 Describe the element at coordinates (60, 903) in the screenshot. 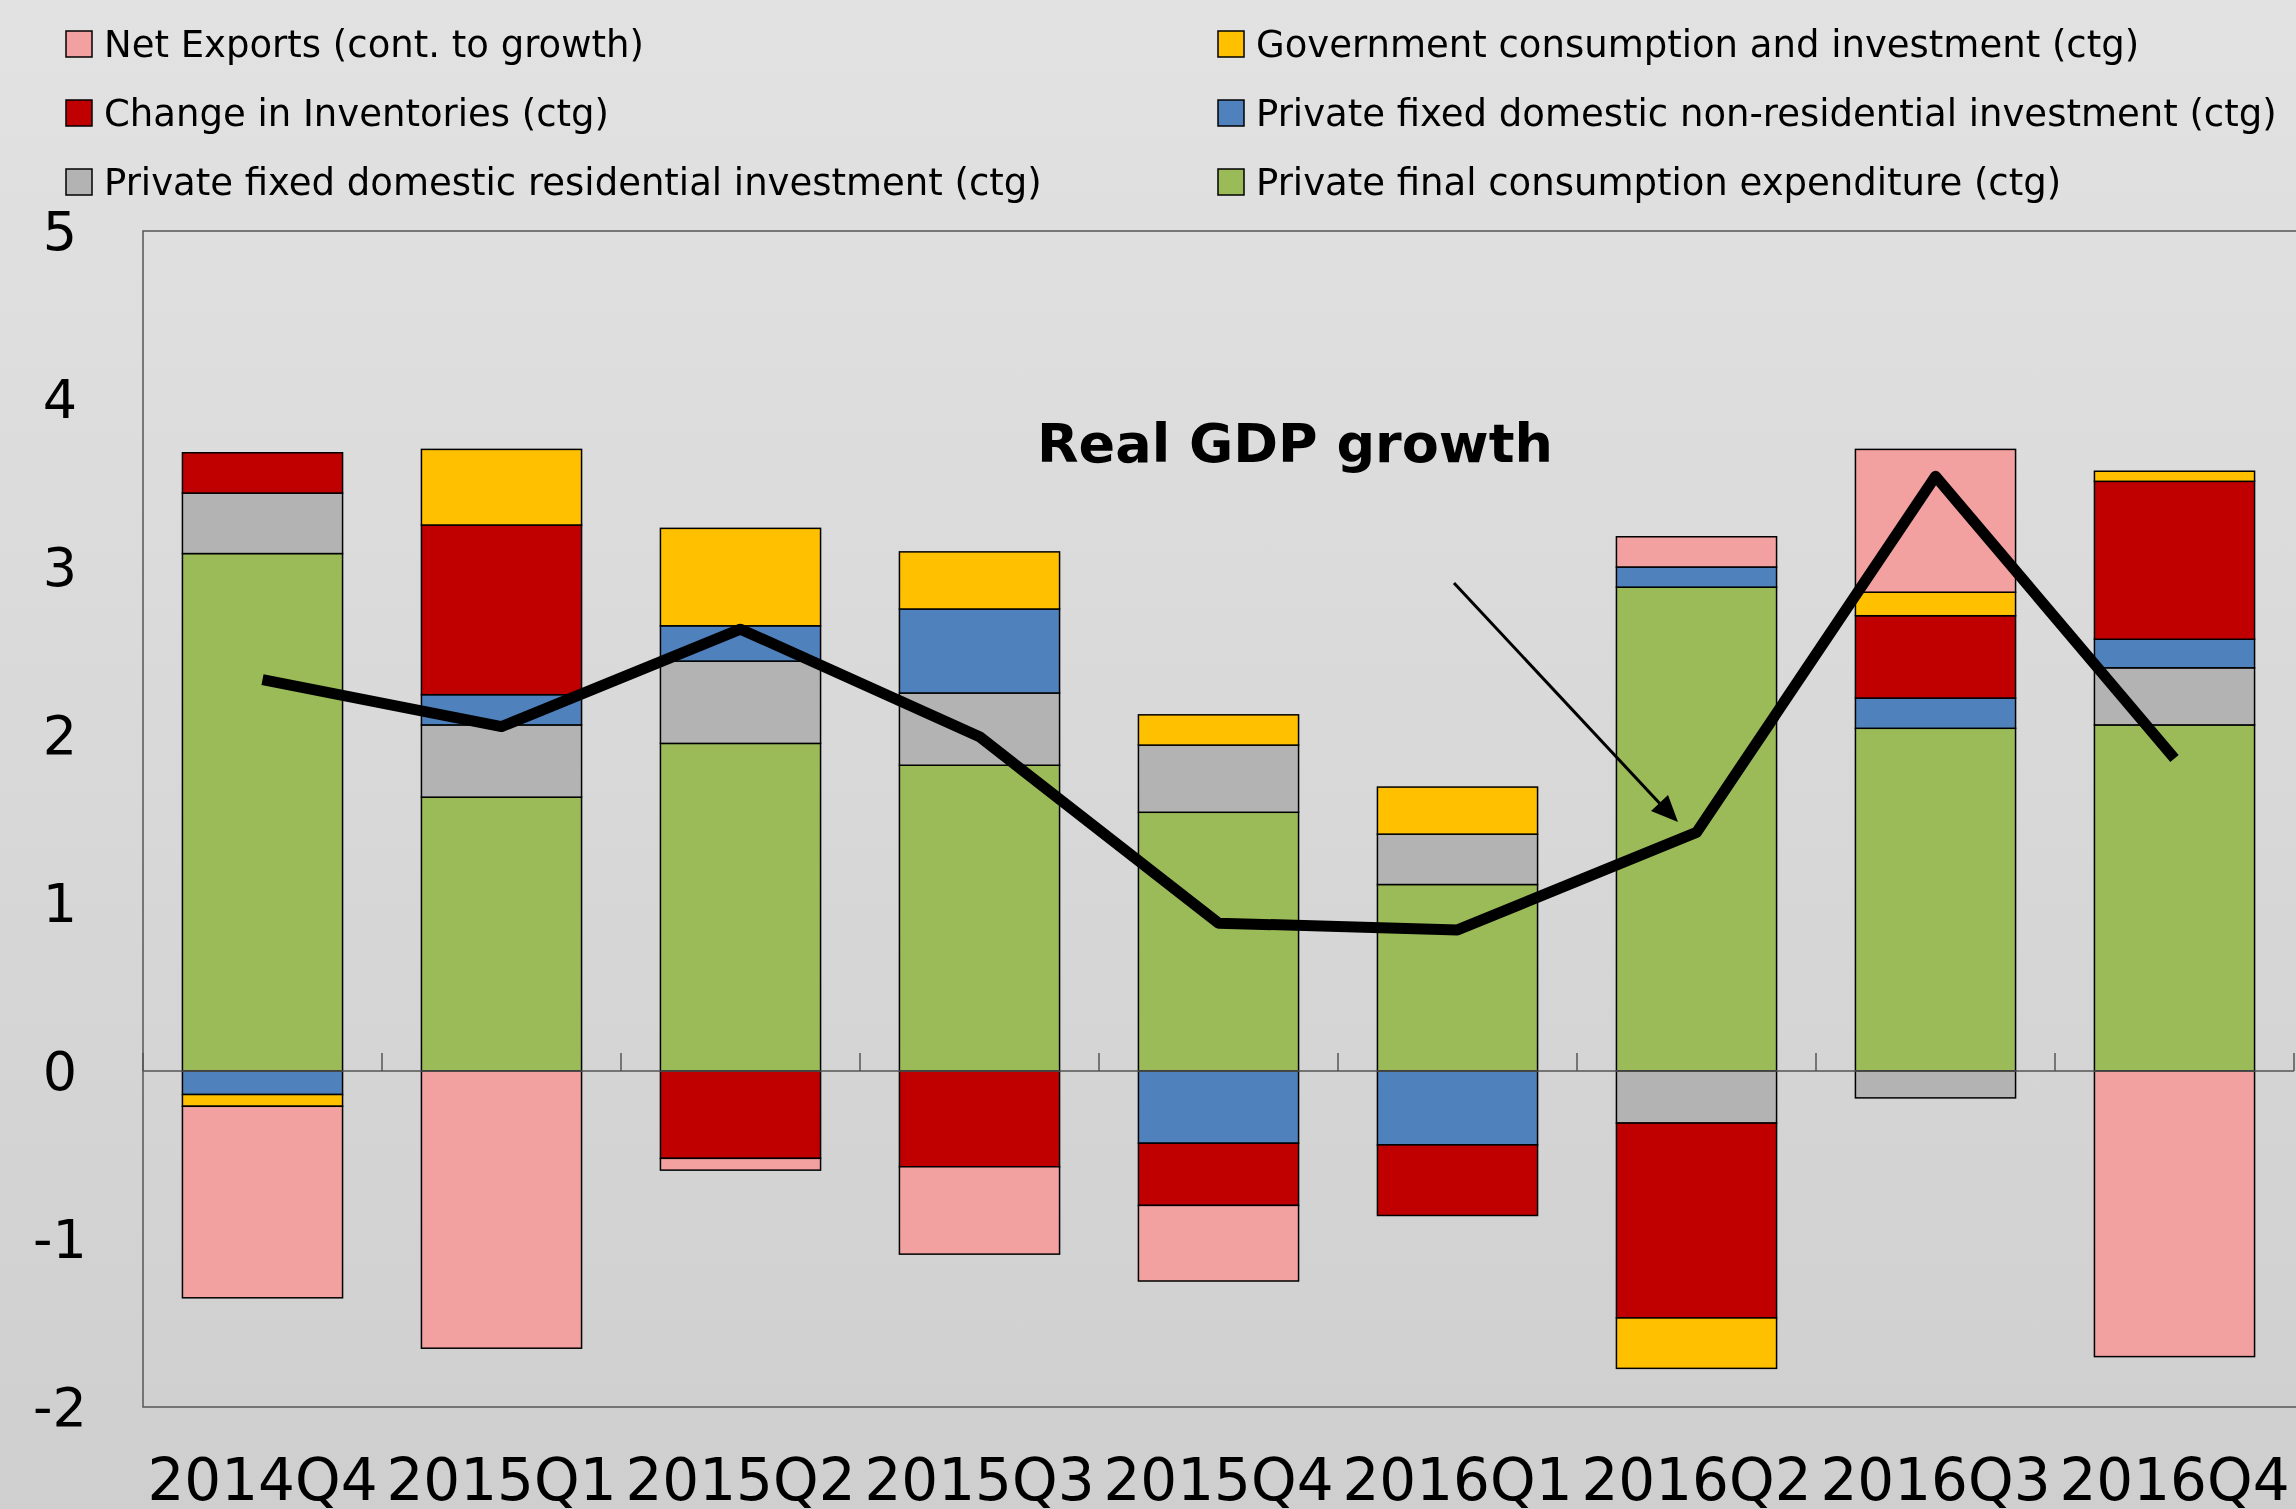

I see `y-tick-label: 1` at that location.